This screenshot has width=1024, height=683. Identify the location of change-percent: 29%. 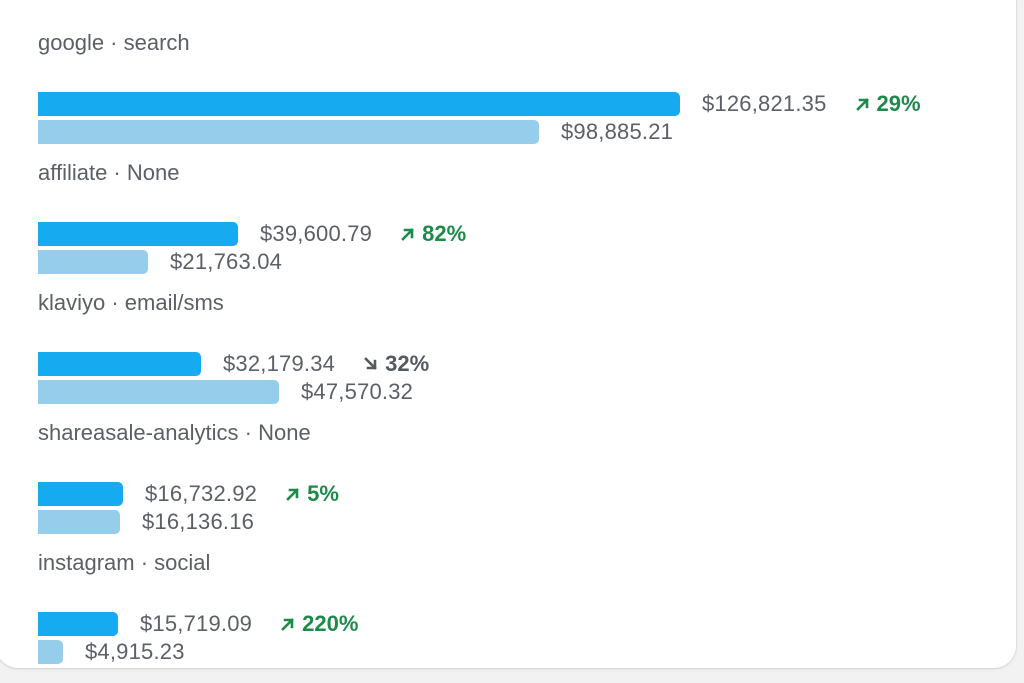
(898, 103).